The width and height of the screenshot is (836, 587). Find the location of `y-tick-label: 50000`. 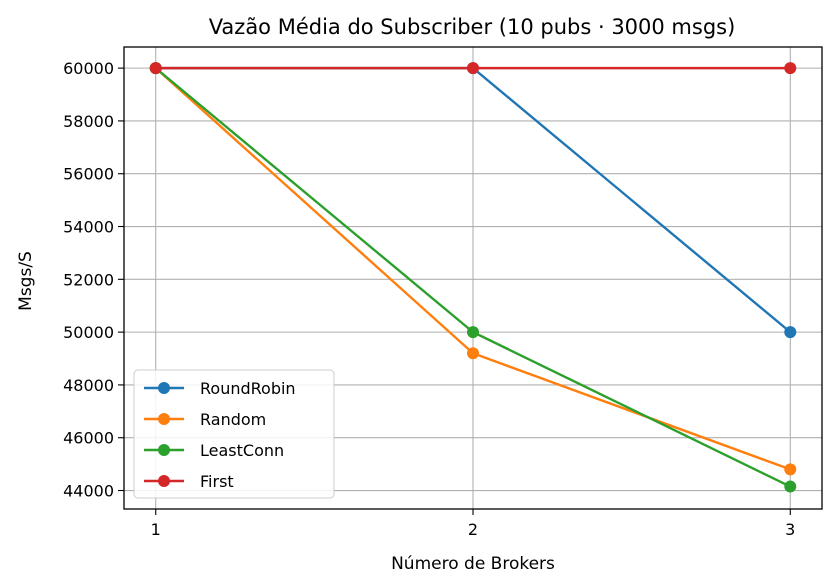

y-tick-label: 50000 is located at coordinates (88, 332).